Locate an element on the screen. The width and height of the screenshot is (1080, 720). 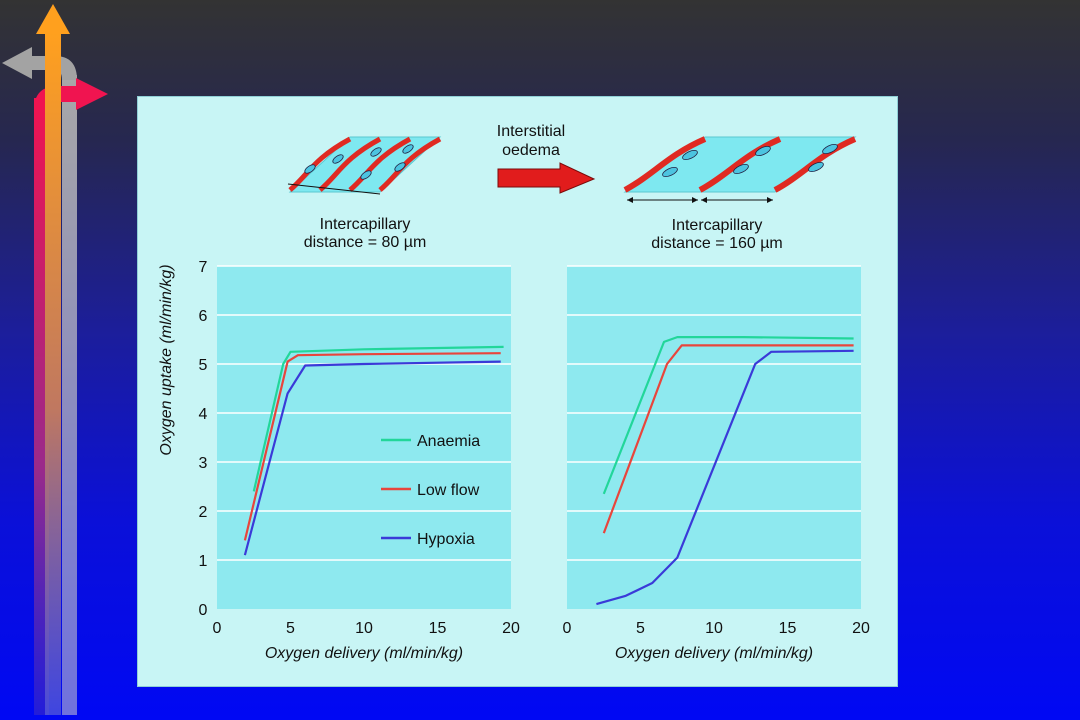
arrow-label-line2: oedema is located at coordinates (531, 150).